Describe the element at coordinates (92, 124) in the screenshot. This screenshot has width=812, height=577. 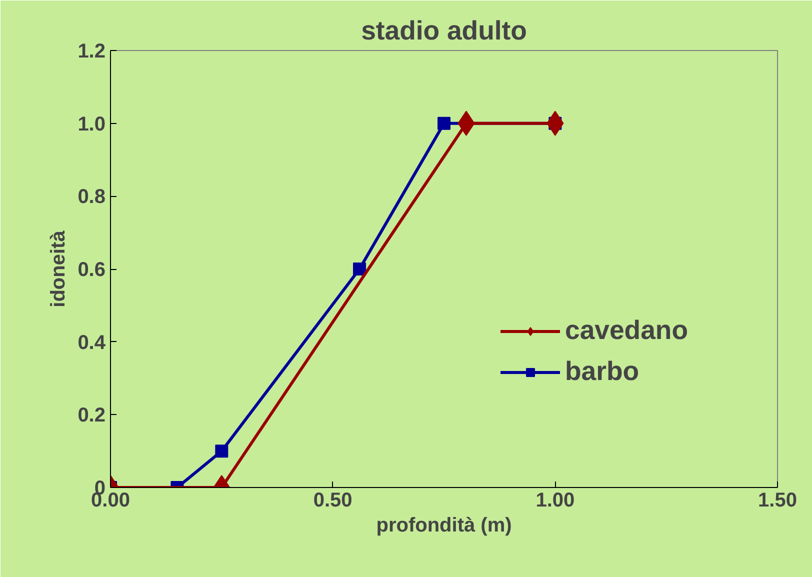
I see `y-tick-label: 1.0` at that location.